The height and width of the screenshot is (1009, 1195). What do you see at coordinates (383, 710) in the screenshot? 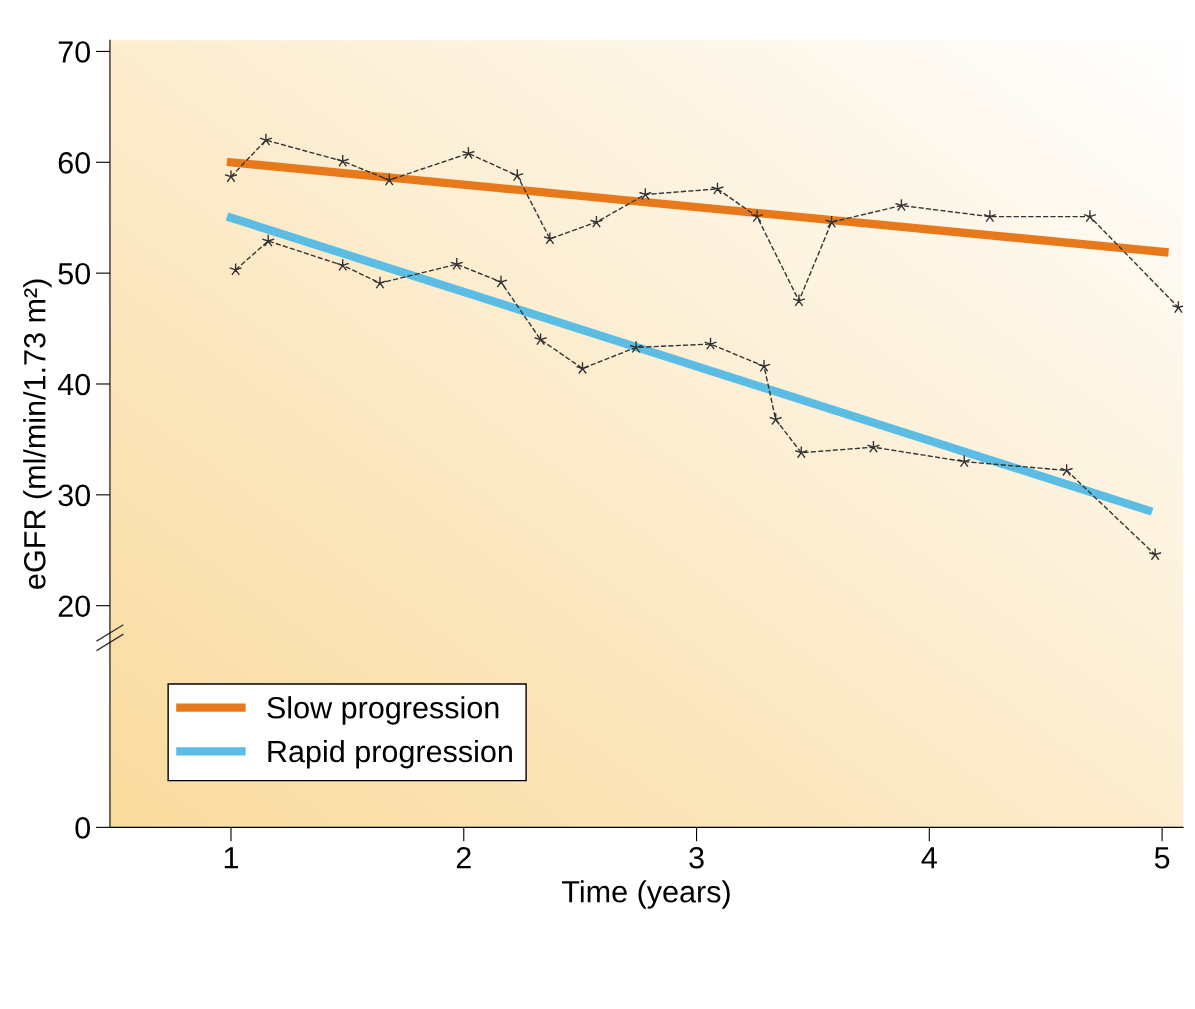
I see `legend-label: Slow progression` at bounding box center [383, 710].